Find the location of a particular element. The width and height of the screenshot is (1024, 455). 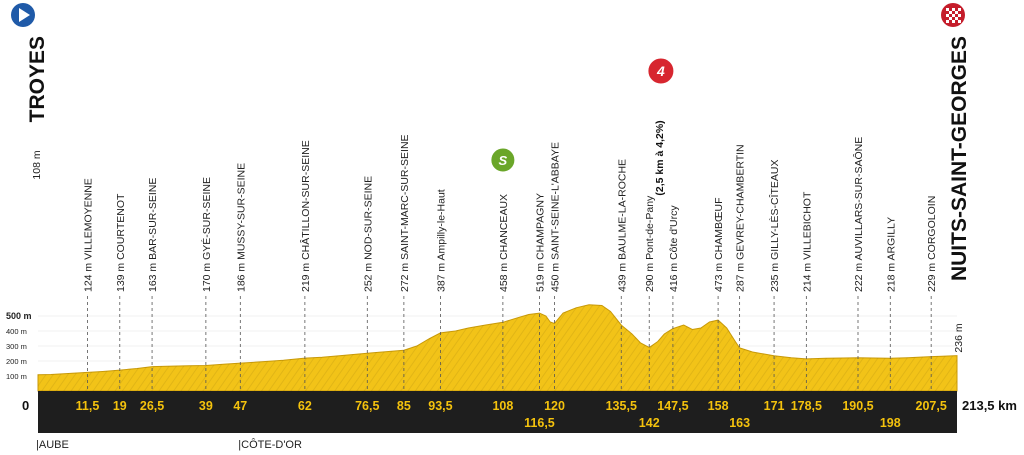

place-label: 287 m GEVREY-CHAMBERTIN is located at coordinates (741, 218).